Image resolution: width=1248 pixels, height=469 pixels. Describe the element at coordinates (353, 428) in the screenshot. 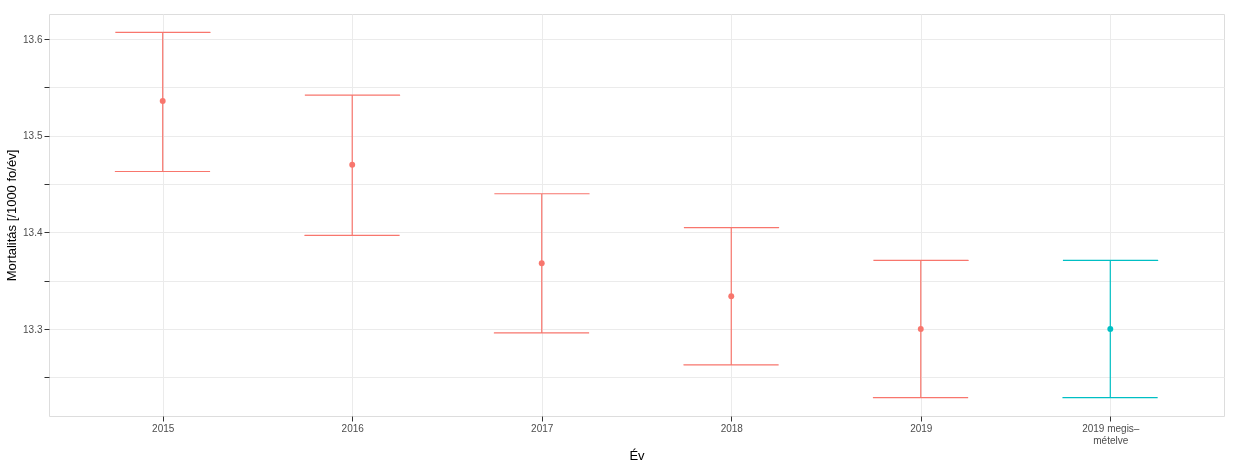

I see `x-tick-label: 2016` at that location.